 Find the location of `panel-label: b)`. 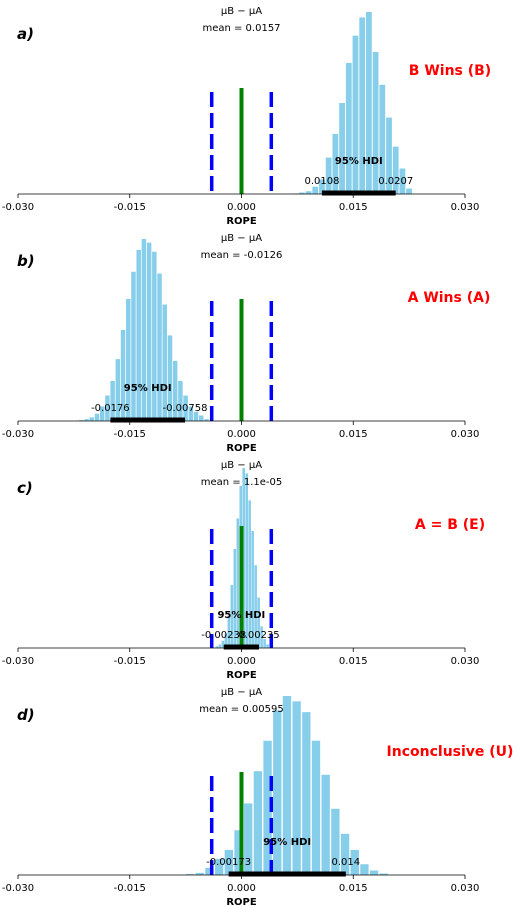

panel-label: b) is located at coordinates (26, 261).